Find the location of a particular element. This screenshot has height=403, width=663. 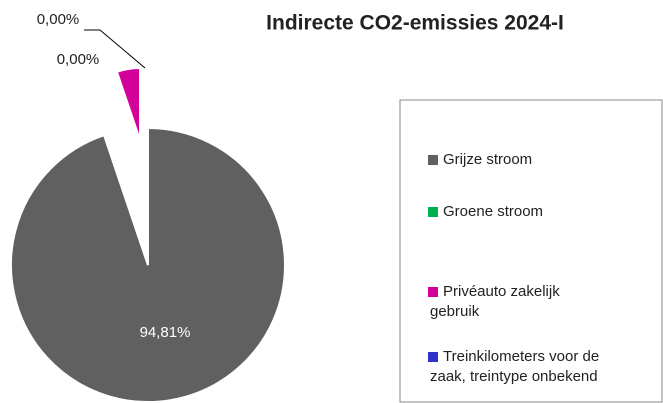

pie-slice is located at coordinates (128, 103).